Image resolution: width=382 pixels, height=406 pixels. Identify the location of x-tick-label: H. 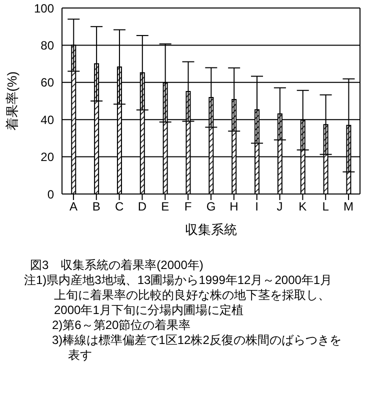
(234, 207).